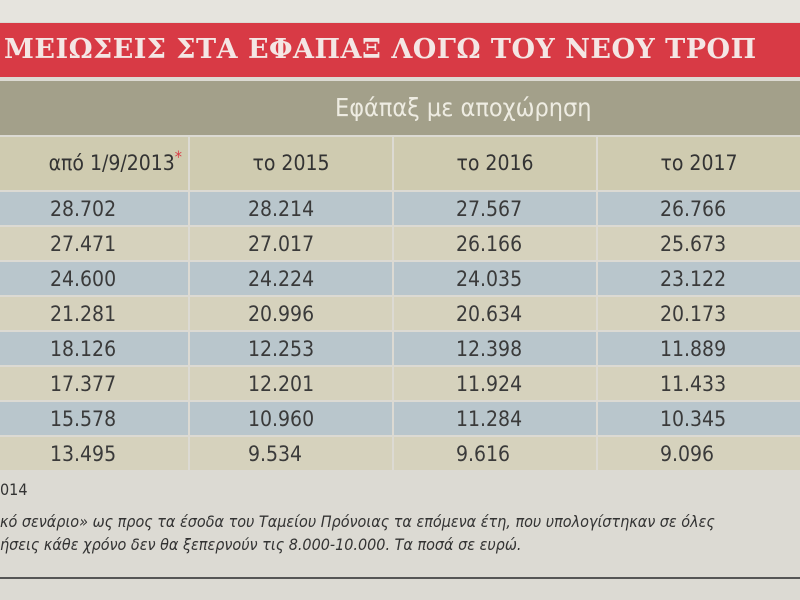 This screenshot has width=800, height=600. What do you see at coordinates (463, 107) in the screenshot?
I see `group-header-label: Εφάπαξ με αποχώρηση` at bounding box center [463, 107].